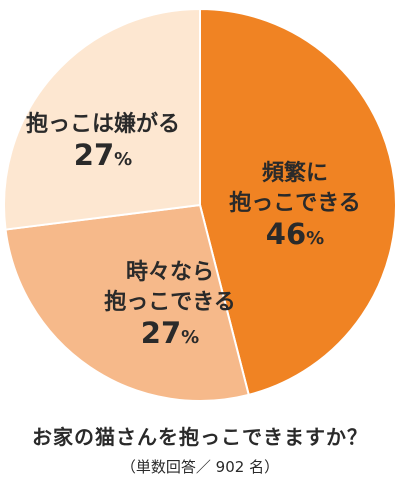  I want to click on slice-value-1: 27%, so click(170, 333).